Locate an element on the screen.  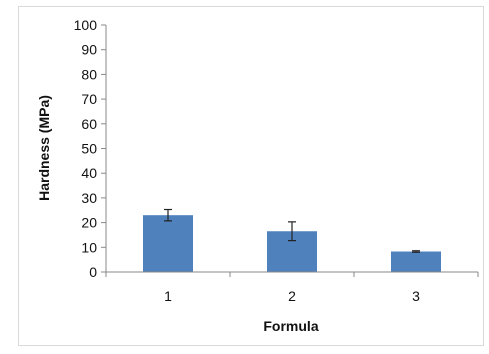
y-tick-label: 30 is located at coordinates (89, 198).